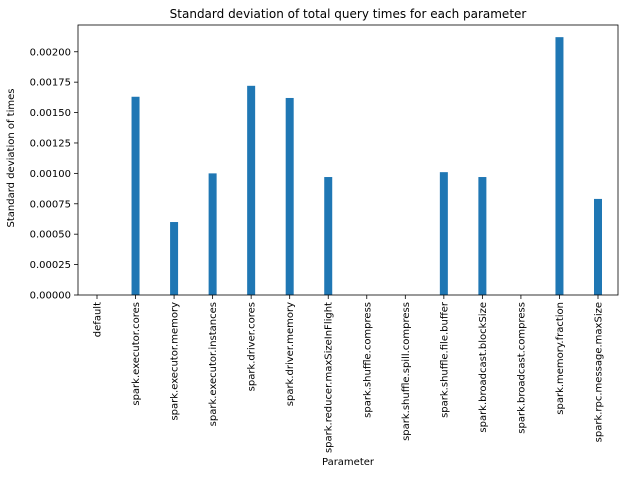  What do you see at coordinates (50, 296) in the screenshot?
I see `y-tick-label-0: 0.00000` at bounding box center [50, 296].